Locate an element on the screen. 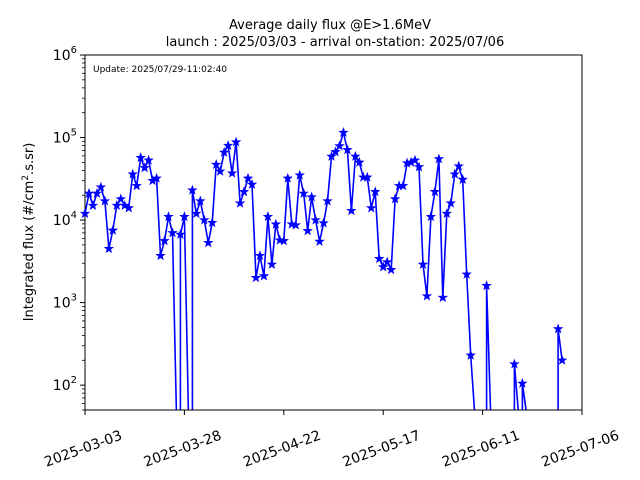 The image size is (640, 480). y-axis-label-main: Integrated flux (#/cm is located at coordinates (29, 251).